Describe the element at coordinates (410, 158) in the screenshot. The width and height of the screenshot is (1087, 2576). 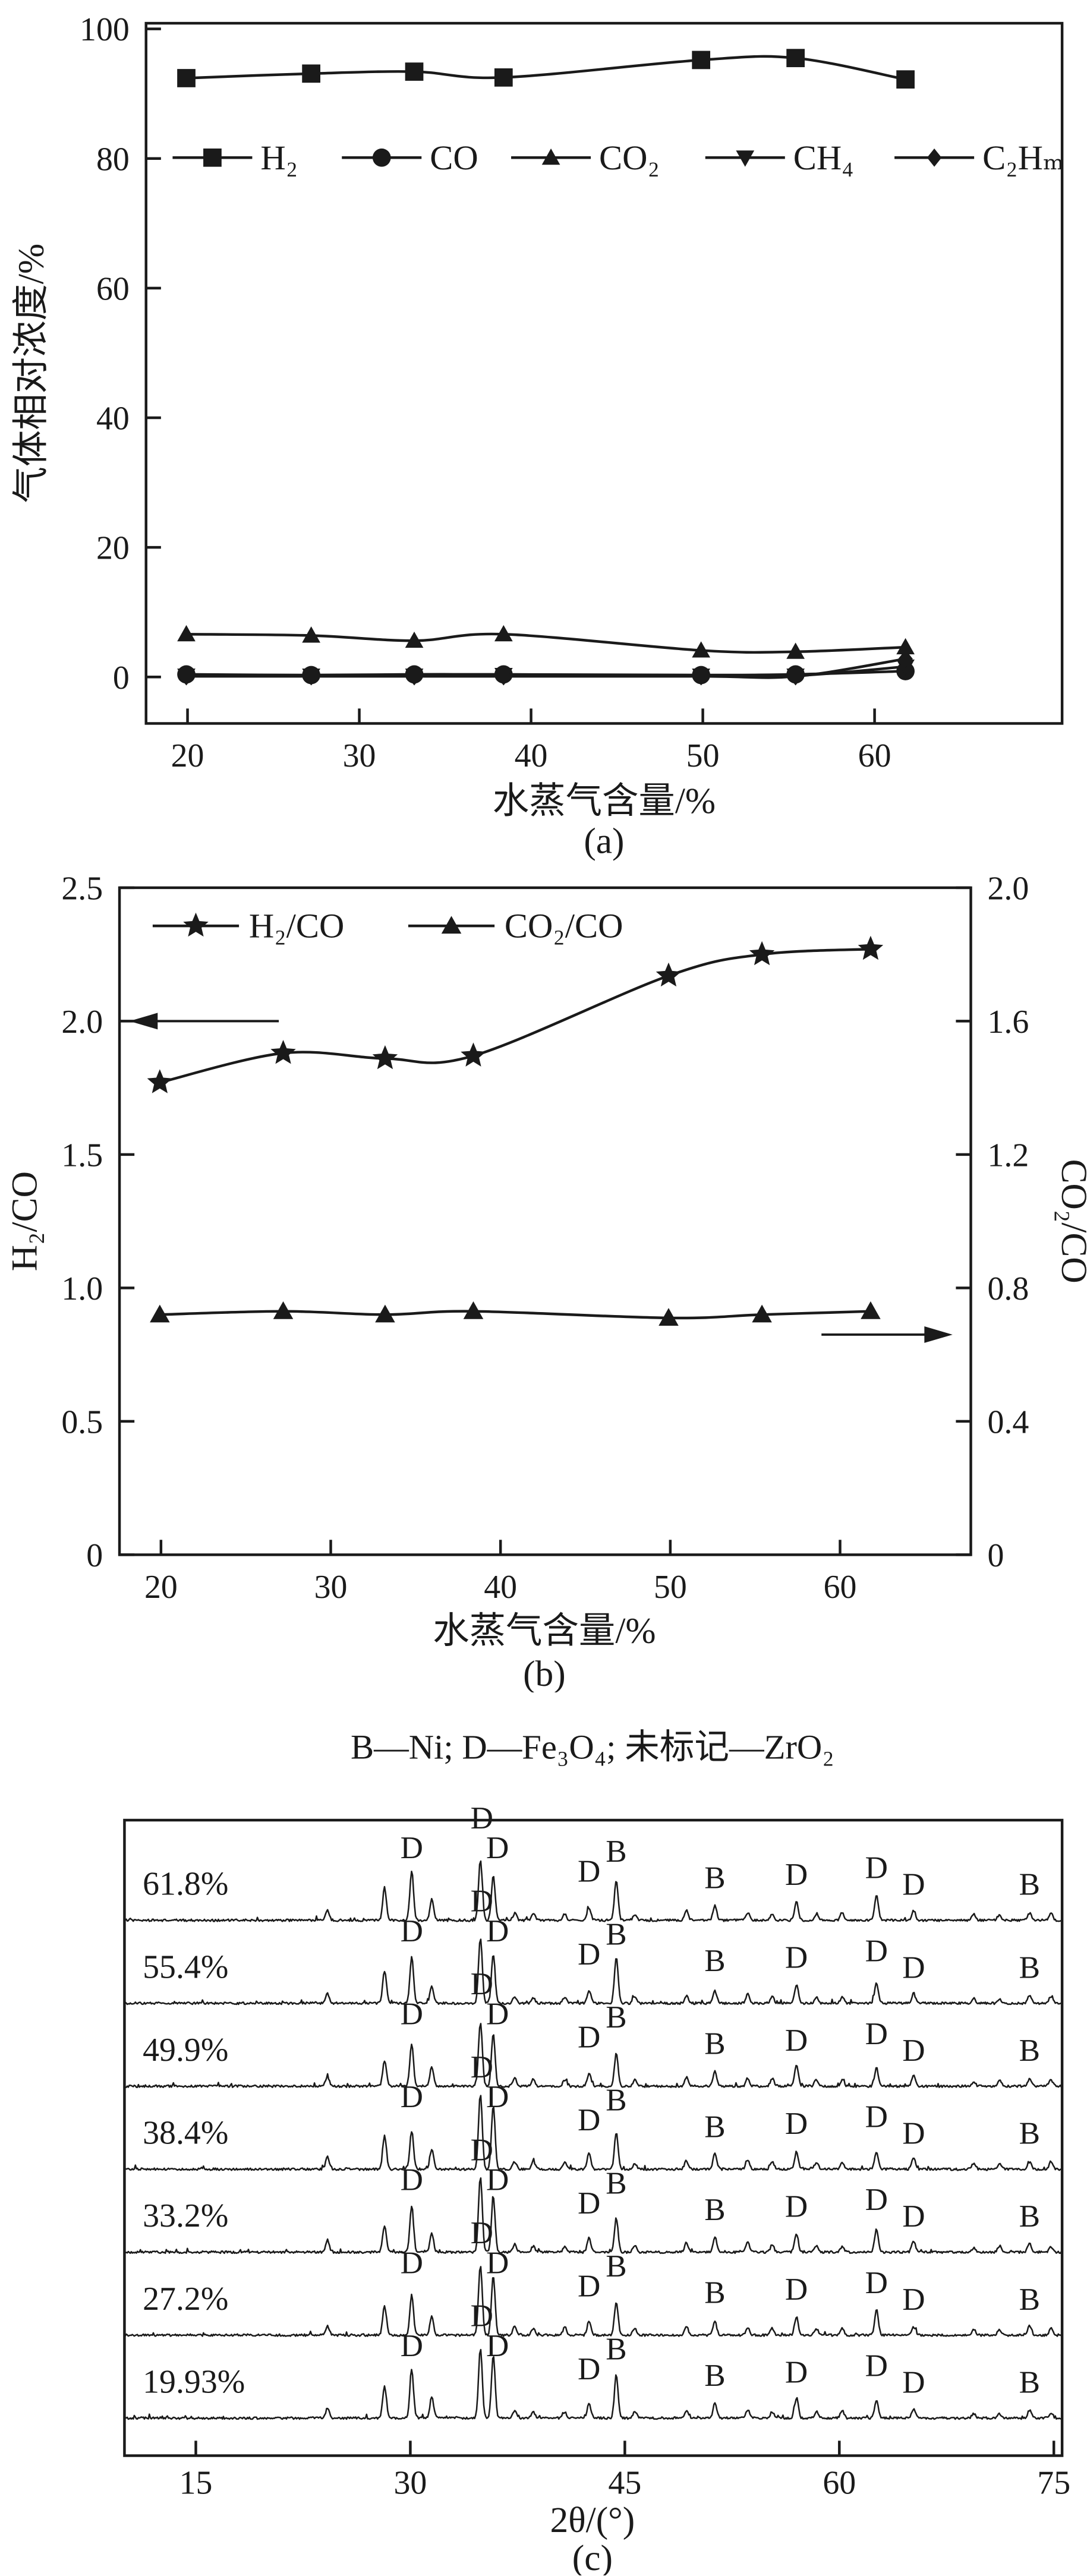
I see `legend-item: CO` at that location.